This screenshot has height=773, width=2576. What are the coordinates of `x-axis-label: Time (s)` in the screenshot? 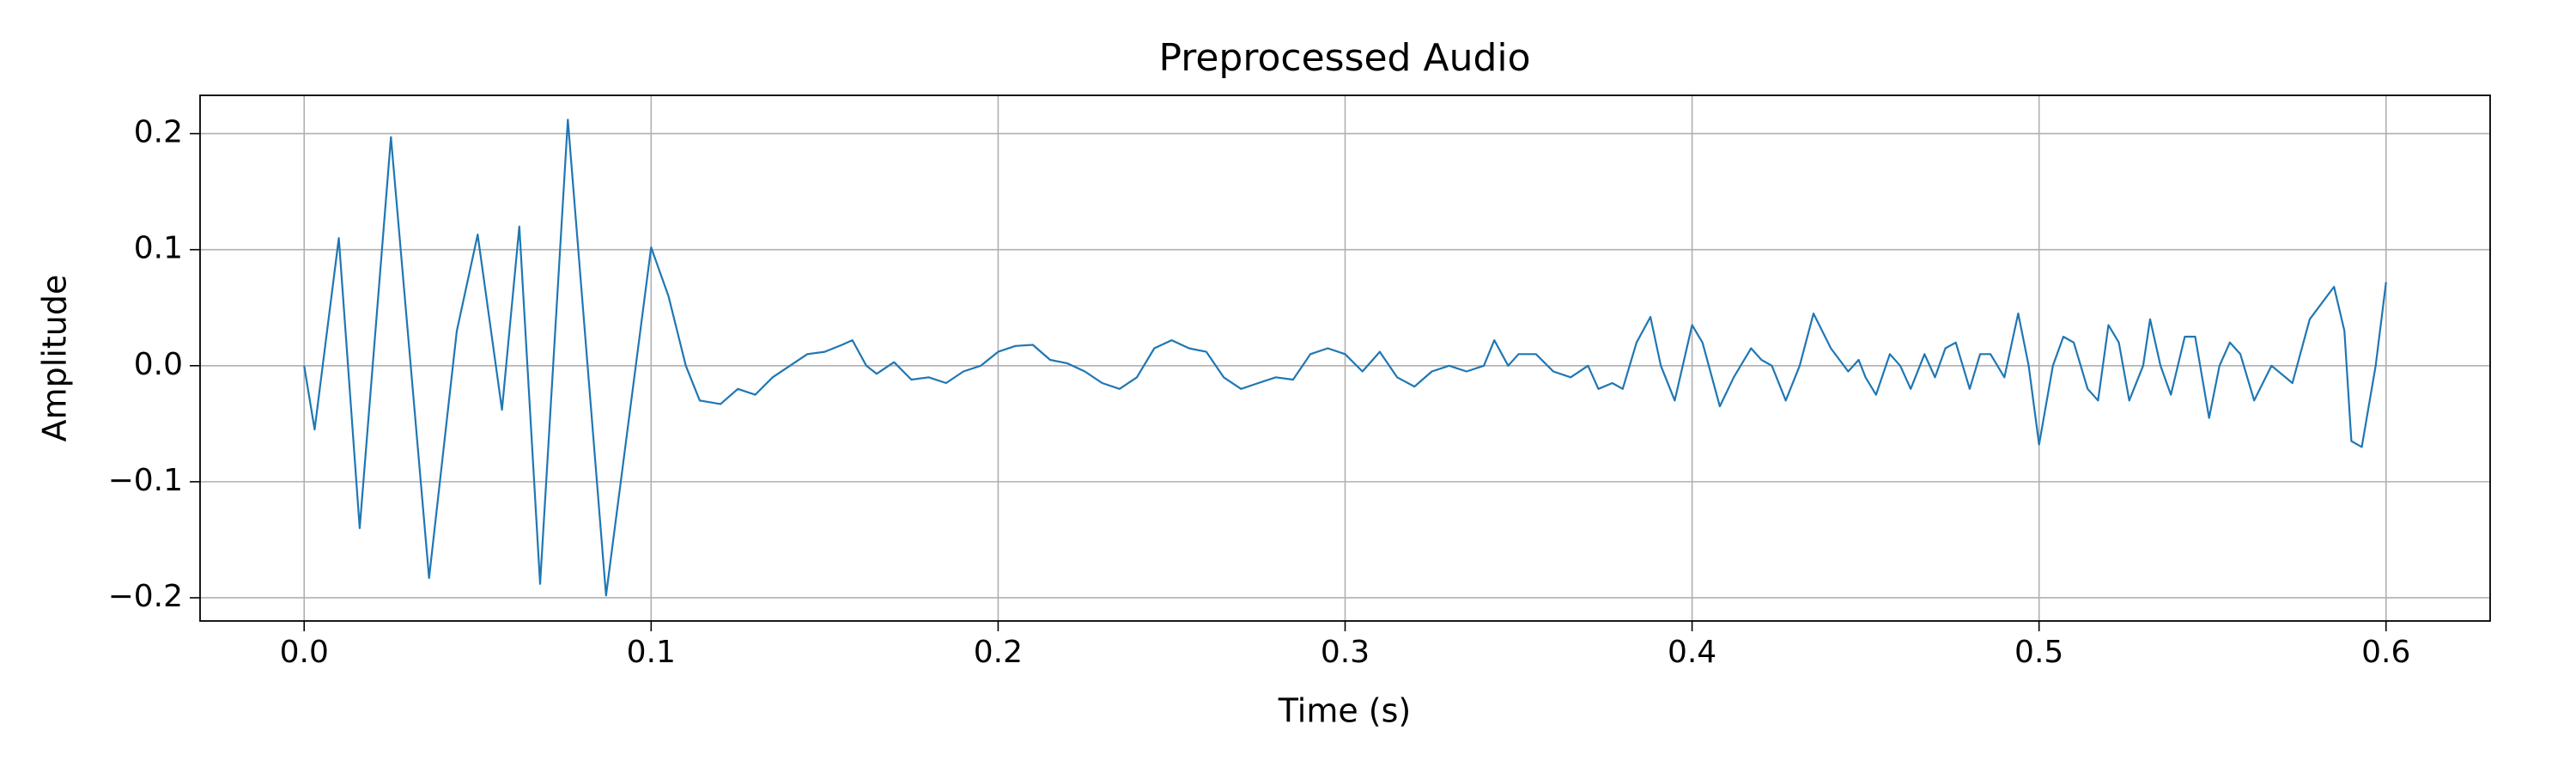 It's located at (1345, 711).